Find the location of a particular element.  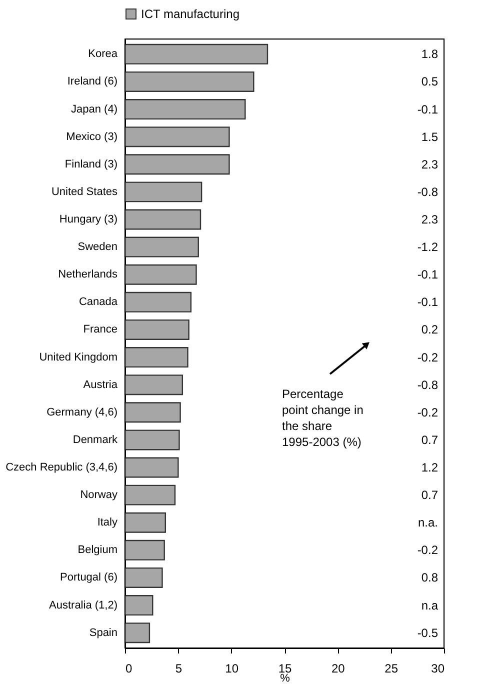

y-tick-label: Hungary (3) is located at coordinates (88, 219).